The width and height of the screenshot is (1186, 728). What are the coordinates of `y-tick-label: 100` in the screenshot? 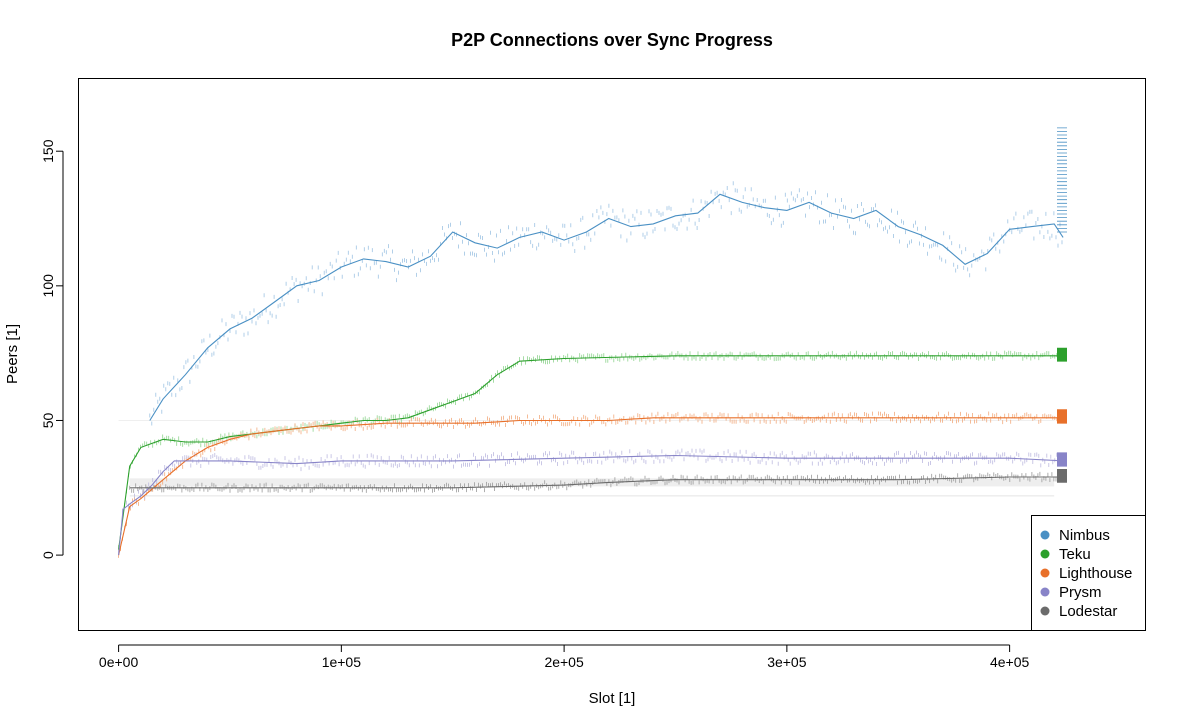 It's located at (48, 286).